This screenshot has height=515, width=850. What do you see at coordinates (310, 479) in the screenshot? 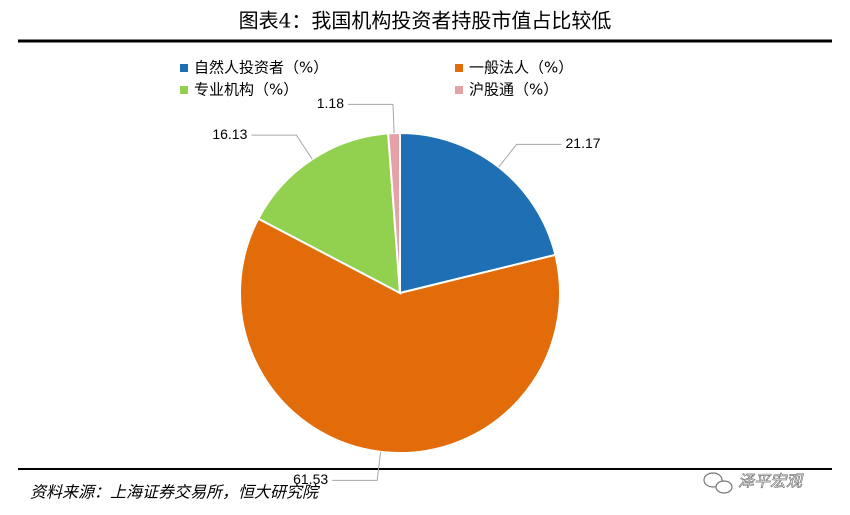
I see `data-label: 61.53` at bounding box center [310, 479].